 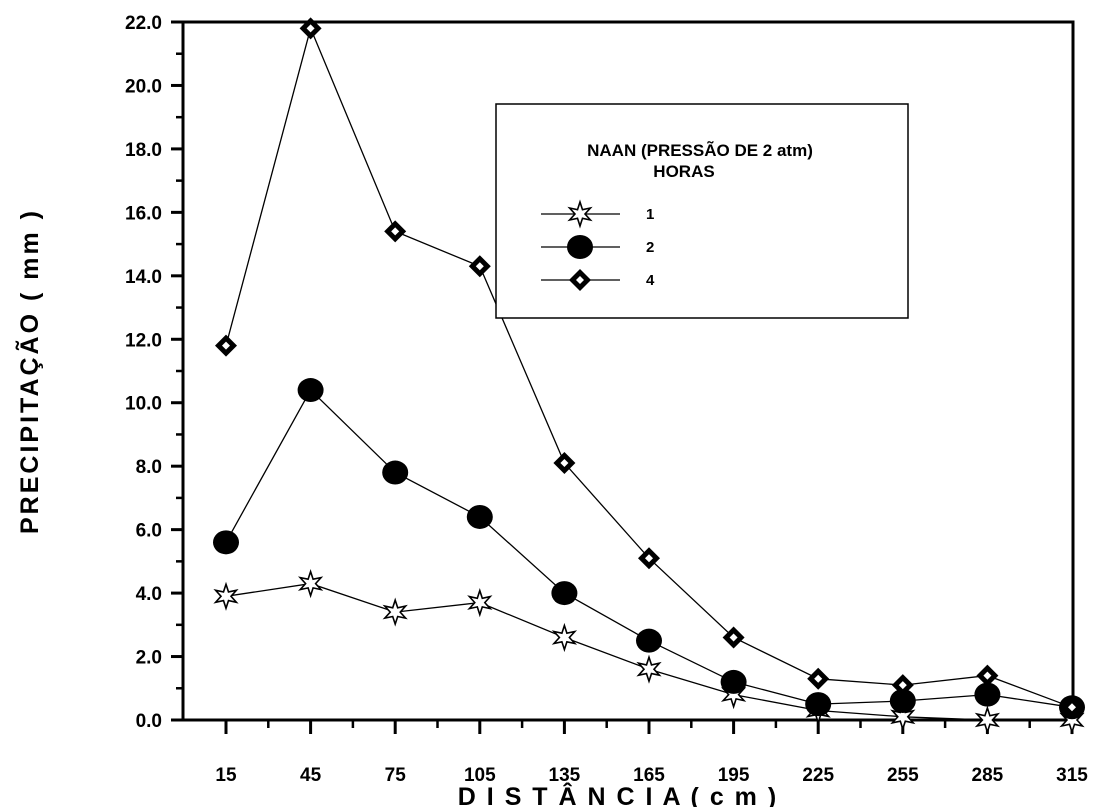 I want to click on x-tick-label: 285, so click(x=988, y=775).